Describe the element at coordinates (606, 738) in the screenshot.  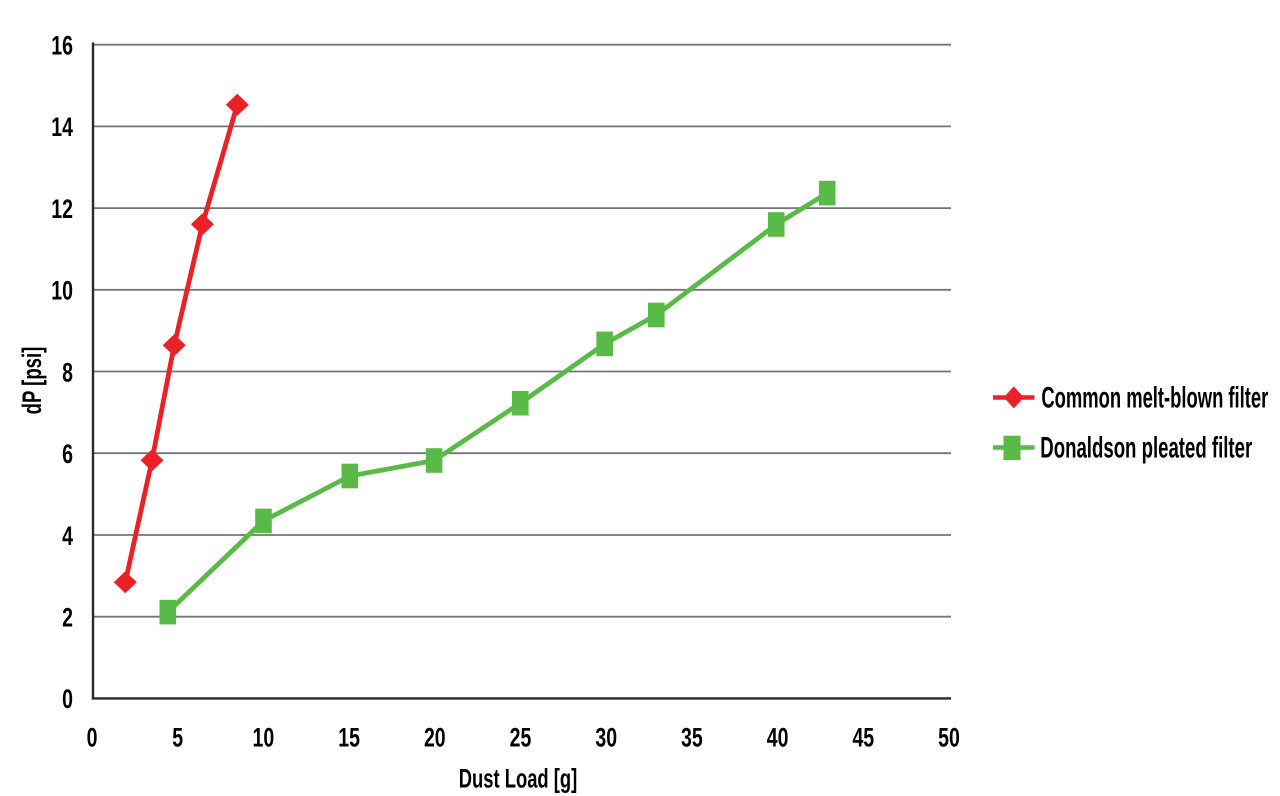
I see `svg-text: 30` at that location.